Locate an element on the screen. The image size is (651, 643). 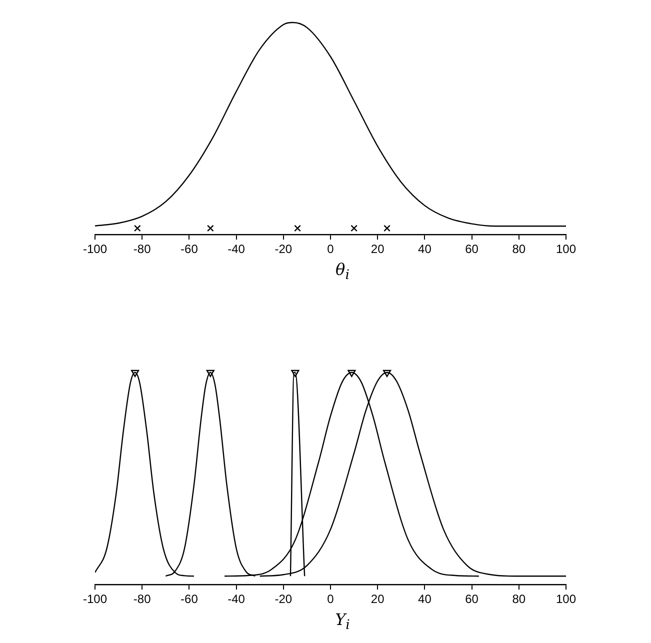
x-axis-title: Y$_{i}$ is located at coordinates (342, 622).